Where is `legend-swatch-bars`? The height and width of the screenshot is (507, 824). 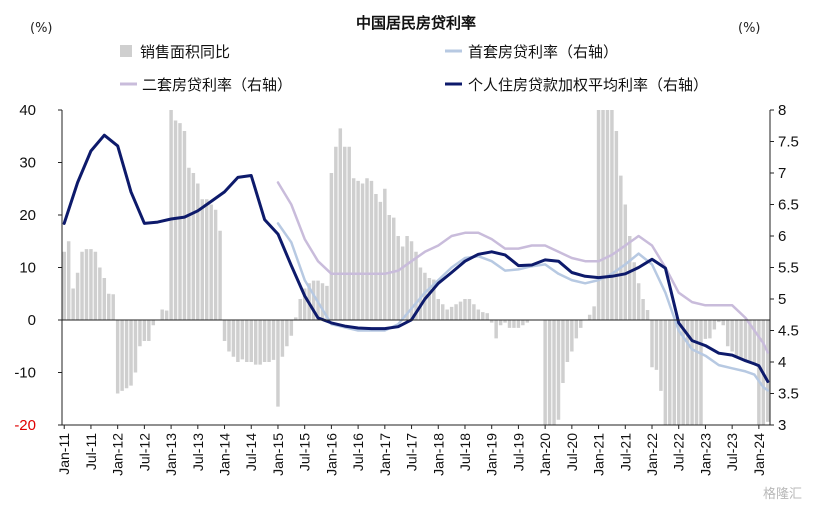 legend-swatch-bars is located at coordinates (126, 51).